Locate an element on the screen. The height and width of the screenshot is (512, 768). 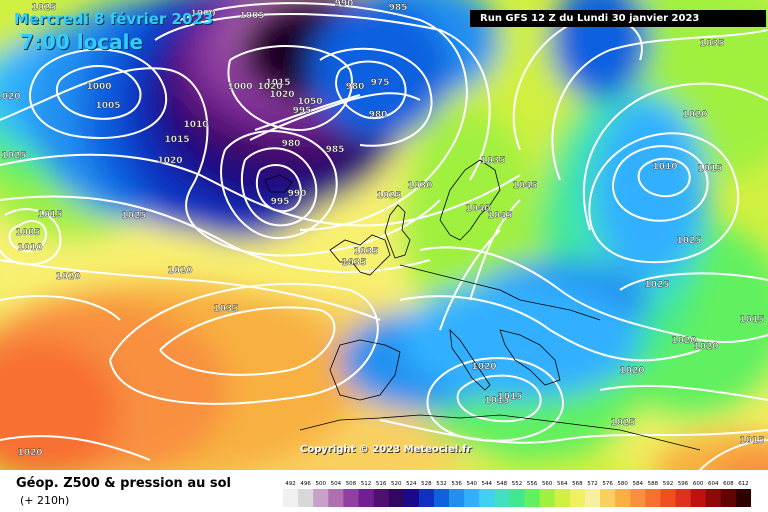
scale-label: 500 is located at coordinates (320, 484).